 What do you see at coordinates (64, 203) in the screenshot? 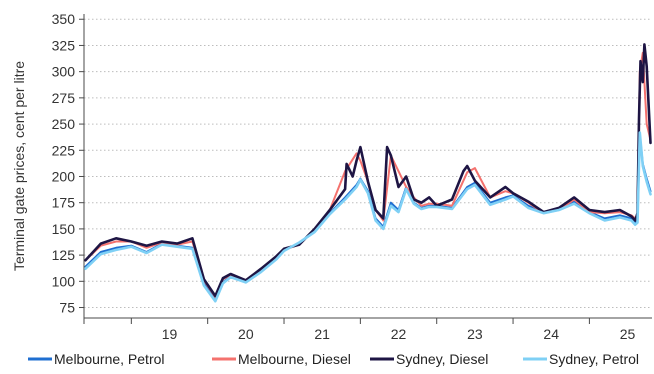
I see `y-tick-label: 175` at bounding box center [64, 203].